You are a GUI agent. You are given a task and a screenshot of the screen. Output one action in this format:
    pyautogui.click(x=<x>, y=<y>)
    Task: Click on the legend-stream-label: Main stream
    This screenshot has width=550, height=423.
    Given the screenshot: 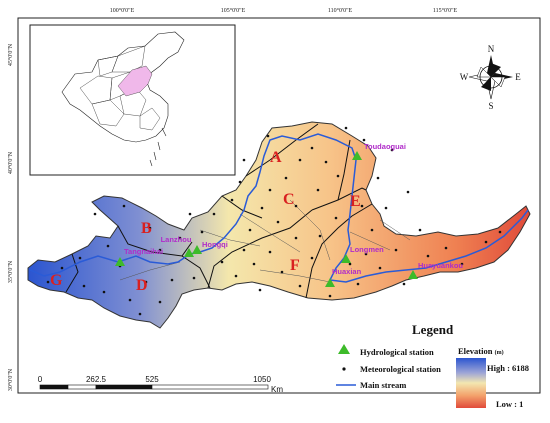 What is the action you would take?
    pyautogui.click(x=383, y=385)
    